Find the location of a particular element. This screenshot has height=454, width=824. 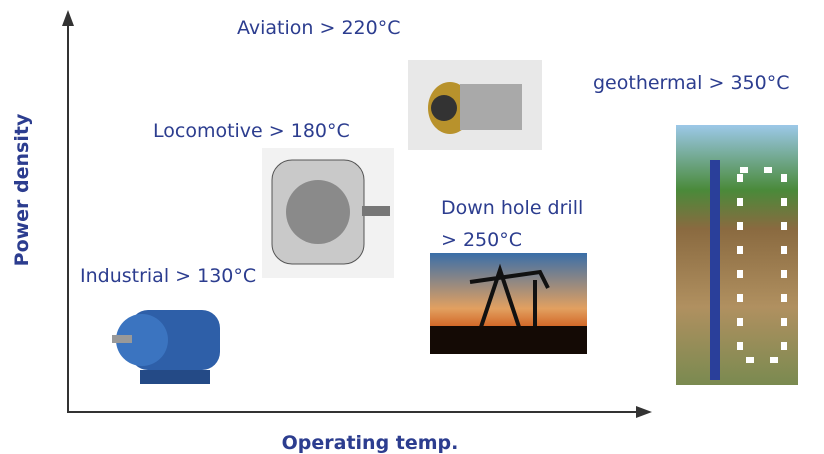

locomotive-image is located at coordinates (328, 213).